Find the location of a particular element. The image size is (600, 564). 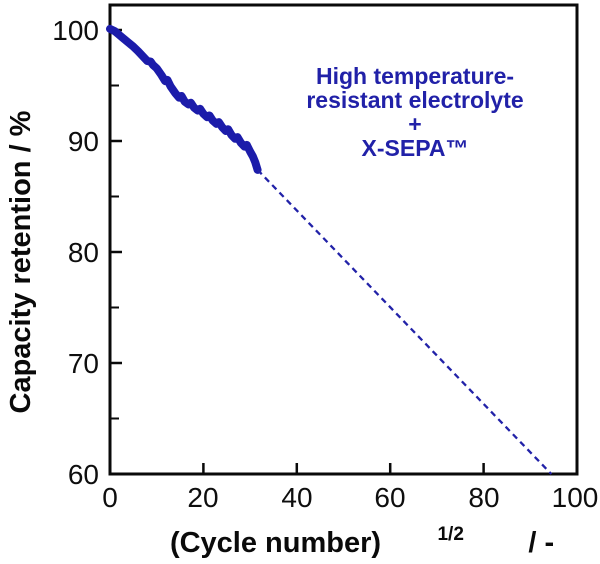

annotation-line-product: X-SEPA™ is located at coordinates (415, 148).